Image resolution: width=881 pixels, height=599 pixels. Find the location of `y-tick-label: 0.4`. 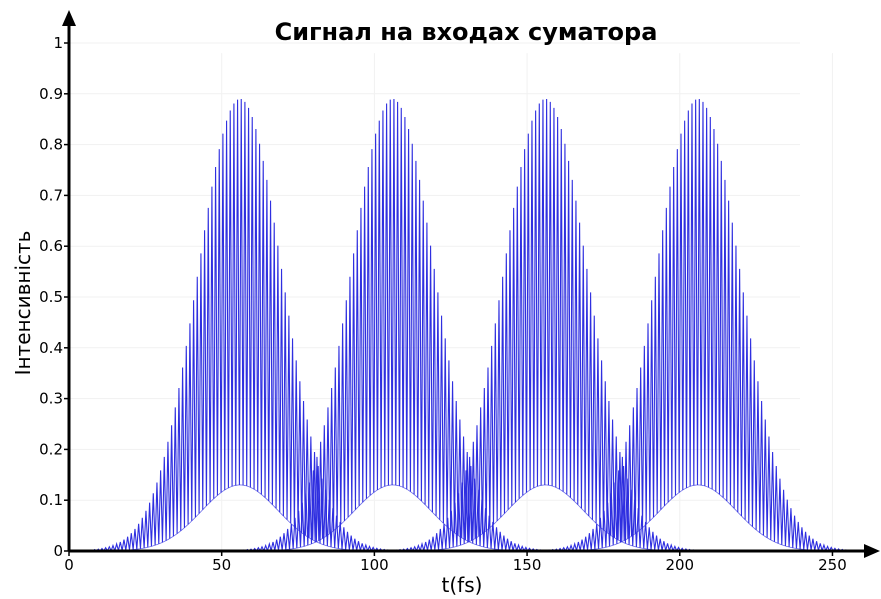

y-tick-label: 0.4 is located at coordinates (51, 348).